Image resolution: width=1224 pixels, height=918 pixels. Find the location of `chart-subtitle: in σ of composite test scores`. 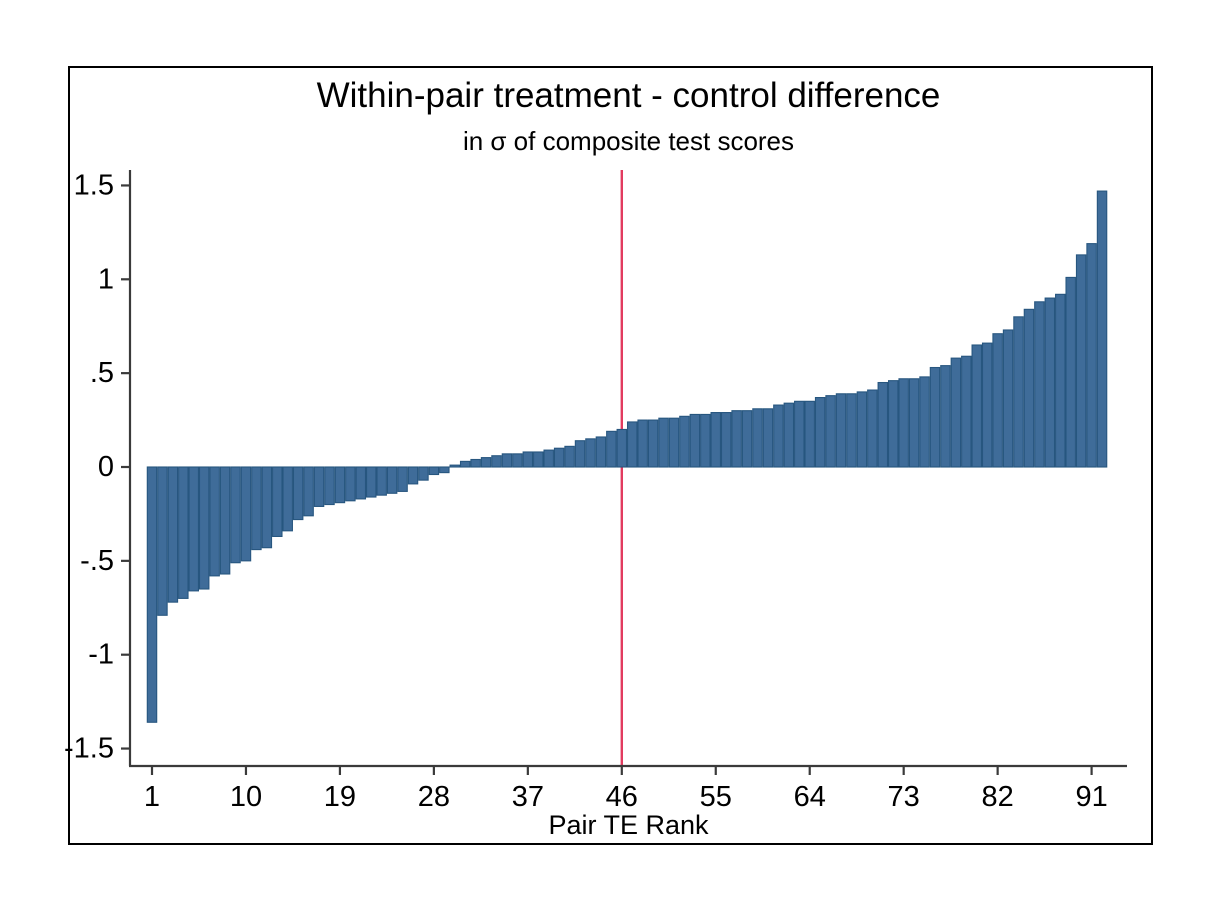

chart-subtitle: in σ of composite test scores is located at coordinates (628, 141).